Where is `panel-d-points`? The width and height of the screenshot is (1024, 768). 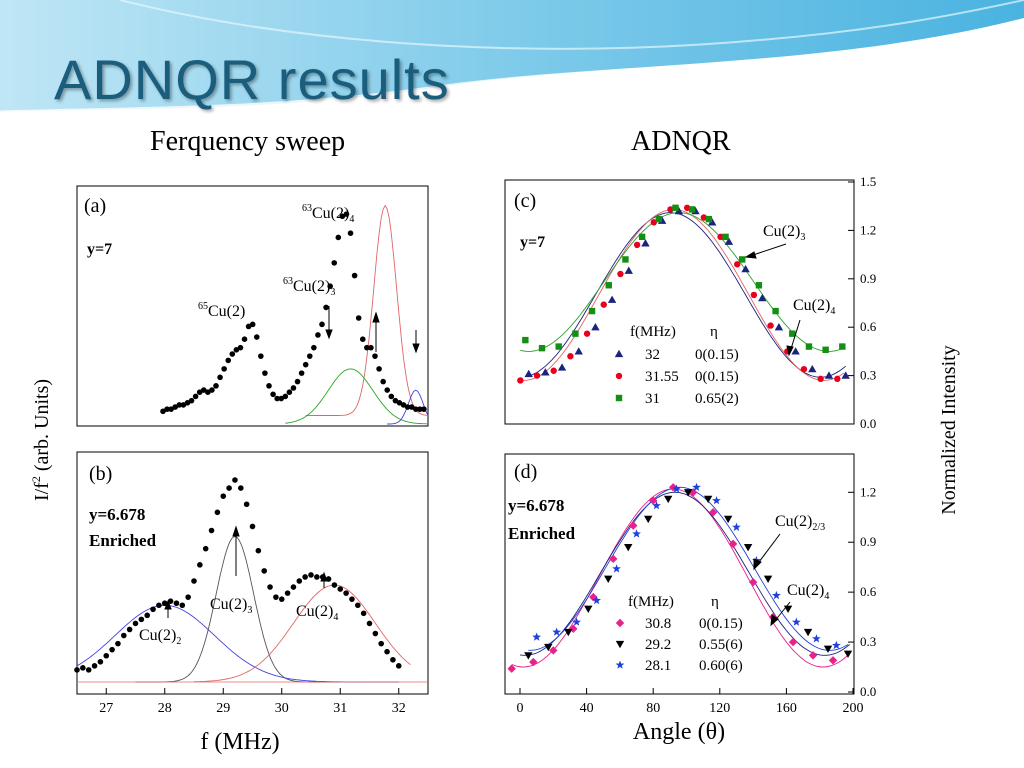 panel-d-points is located at coordinates (680, 577).